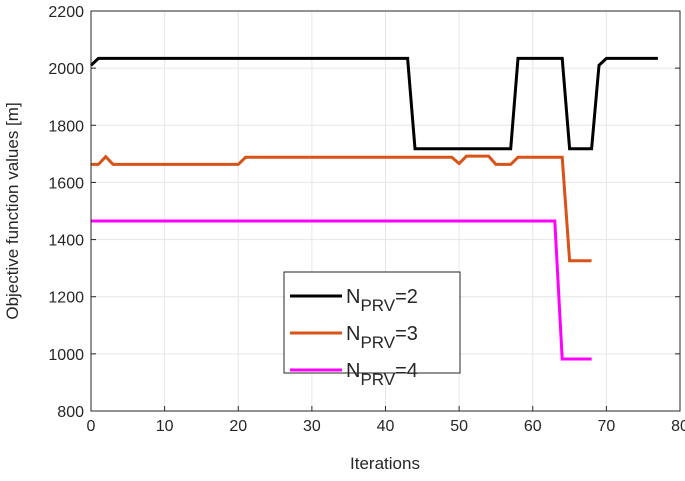  I want to click on y-tick-label: 2200, so click(66, 12).